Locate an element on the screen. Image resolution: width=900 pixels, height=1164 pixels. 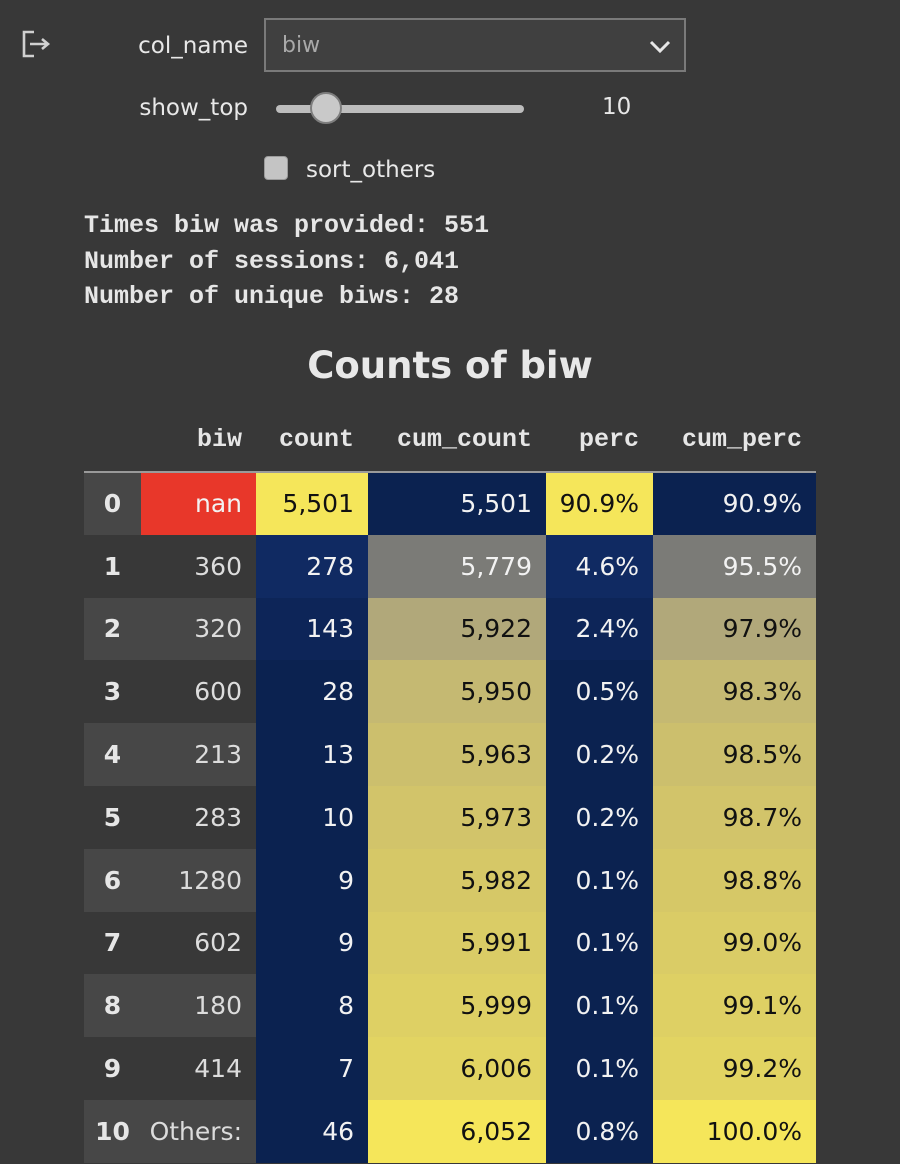
row-index: 0 is located at coordinates (112, 503).